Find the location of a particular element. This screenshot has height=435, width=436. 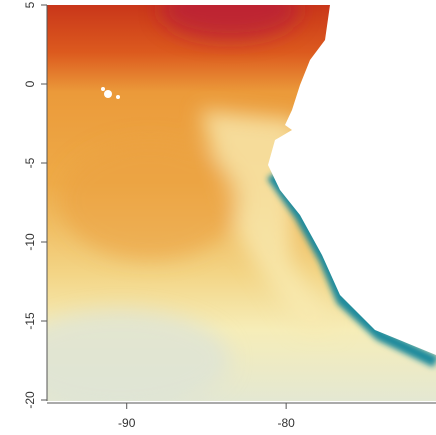

y-tick-label: -15 is located at coordinates (30, 321).